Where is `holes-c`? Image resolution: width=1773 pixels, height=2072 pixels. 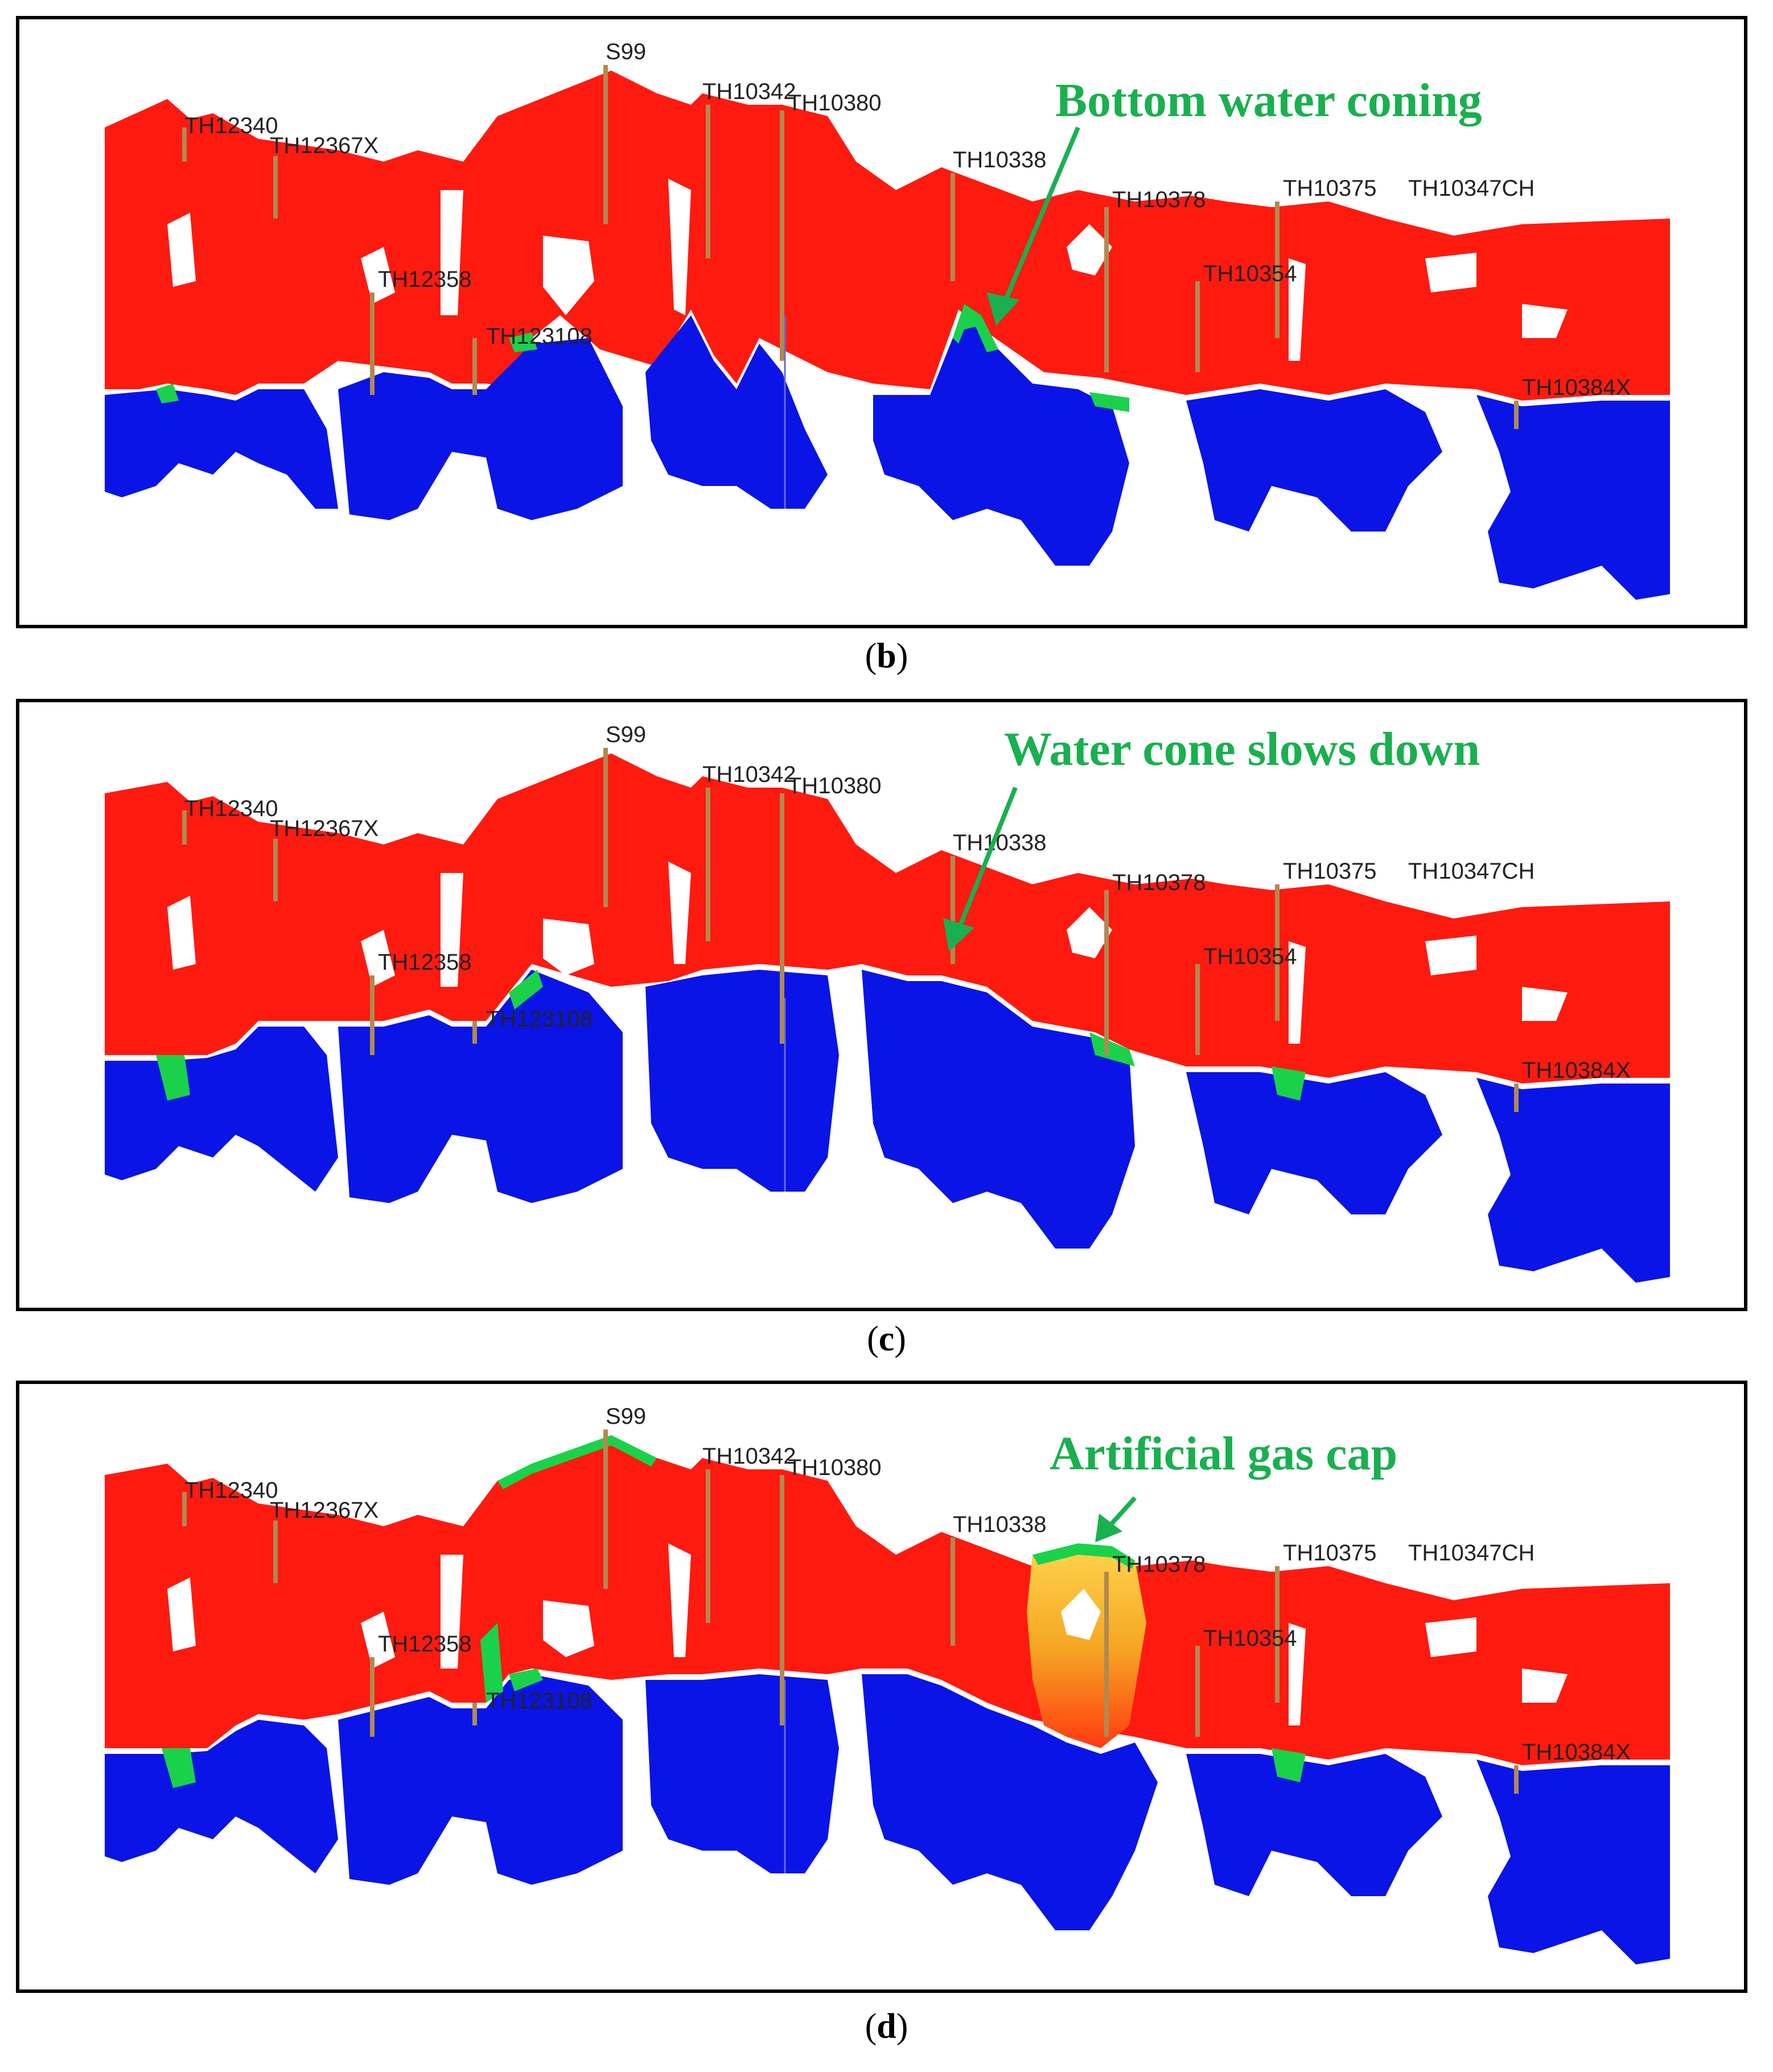
holes-c is located at coordinates (867, 953).